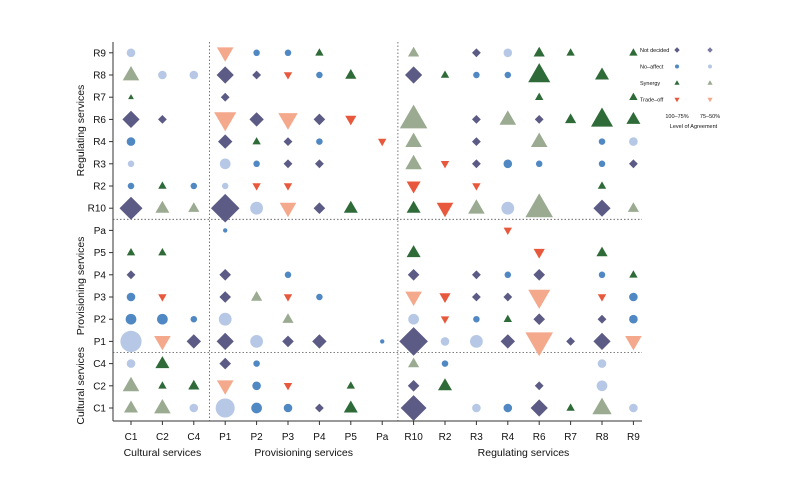 This screenshot has height=500, width=800. Describe the element at coordinates (539, 319) in the screenshot. I see `point-R6-P2` at that location.